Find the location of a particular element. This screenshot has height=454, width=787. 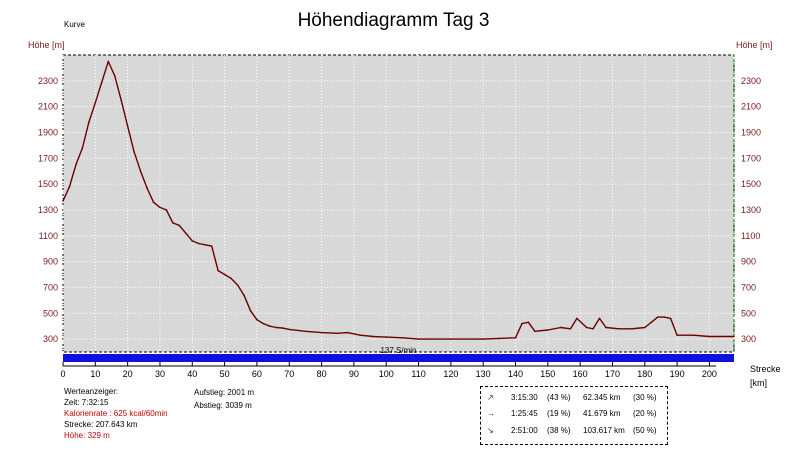

stats-time-percent: (19 %) is located at coordinates (559, 413).